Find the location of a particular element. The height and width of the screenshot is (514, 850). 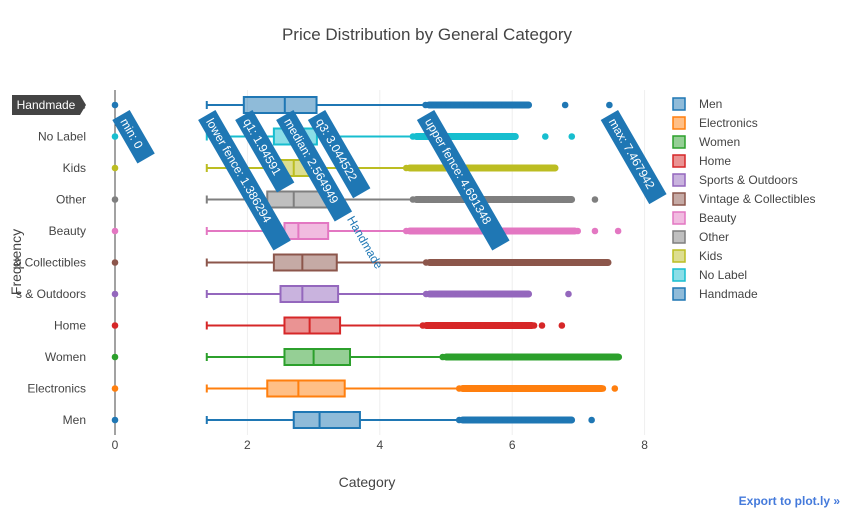

legend-item: Women is located at coordinates (706, 142).